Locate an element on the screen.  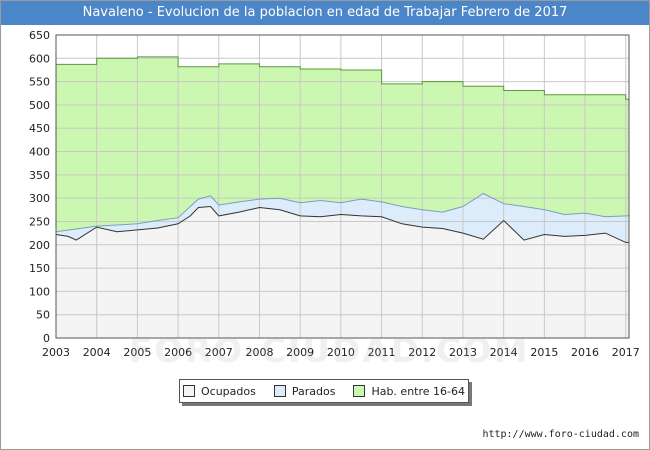
legend-item-hab: Hab. entre 16-64 is located at coordinates (409, 391).